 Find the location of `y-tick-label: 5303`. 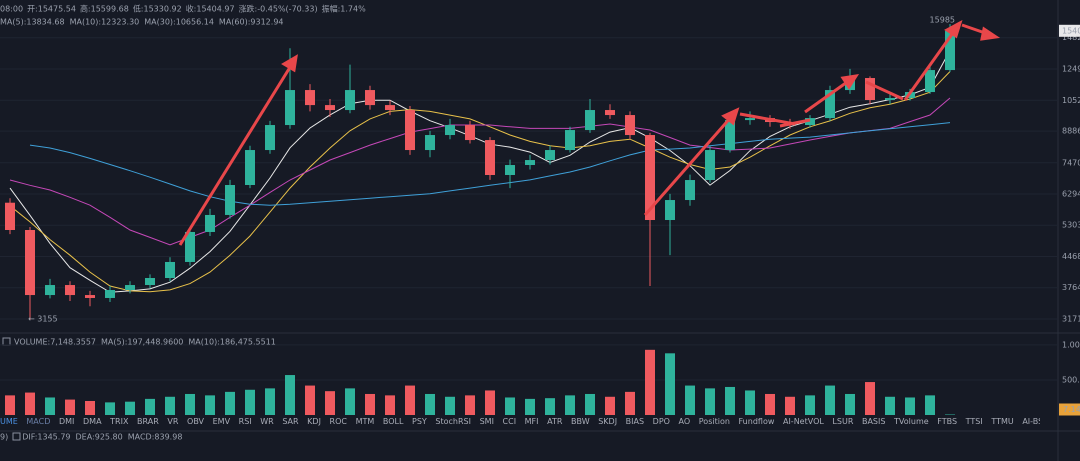

y-tick-label: 5303 is located at coordinates (1071, 225).